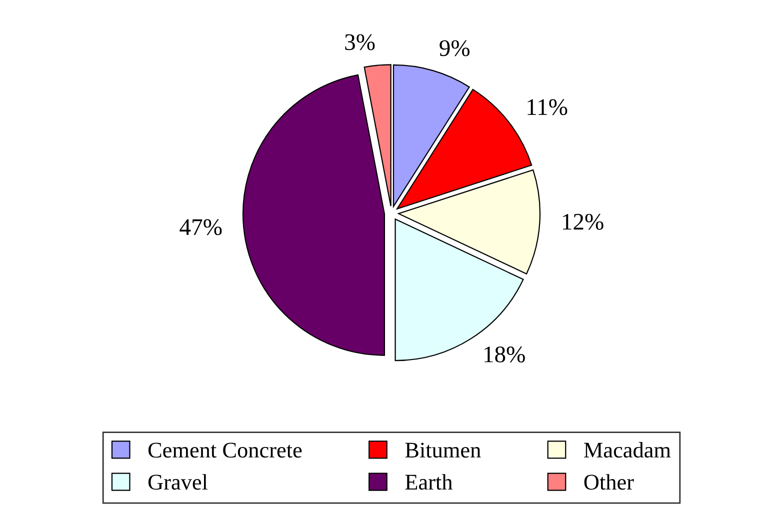  I want to click on data-label: 11%, so click(548, 107).